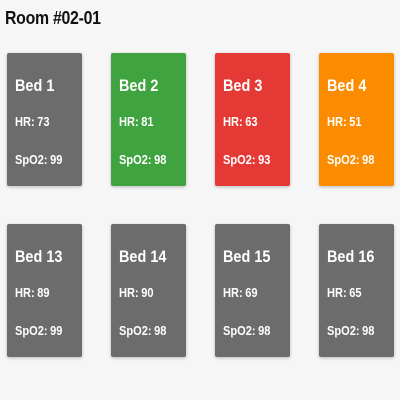 This screenshot has height=400, width=400. I want to click on bed-name: Bed 16, so click(351, 256).